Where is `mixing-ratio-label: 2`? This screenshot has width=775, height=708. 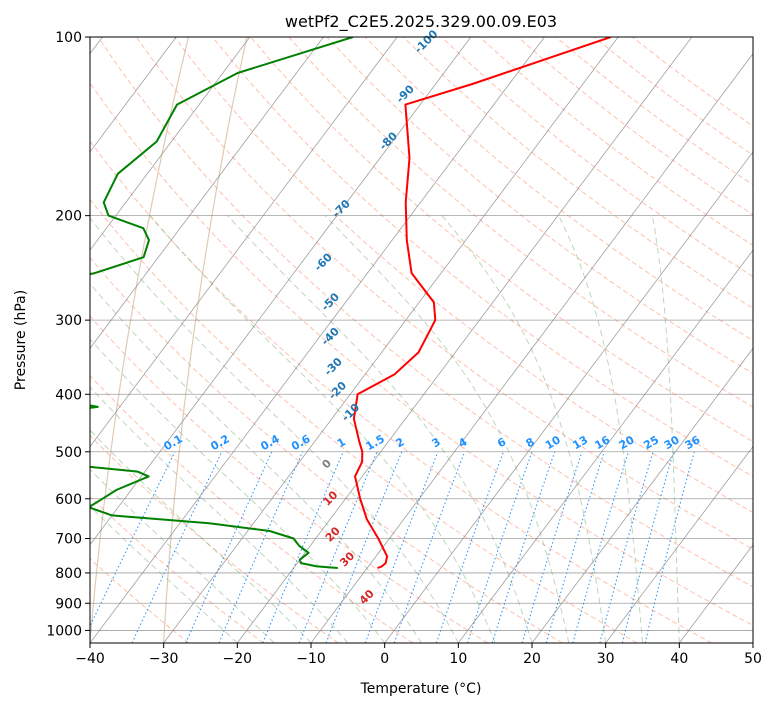 mixing-ratio-label: 2 is located at coordinates (399, 442).